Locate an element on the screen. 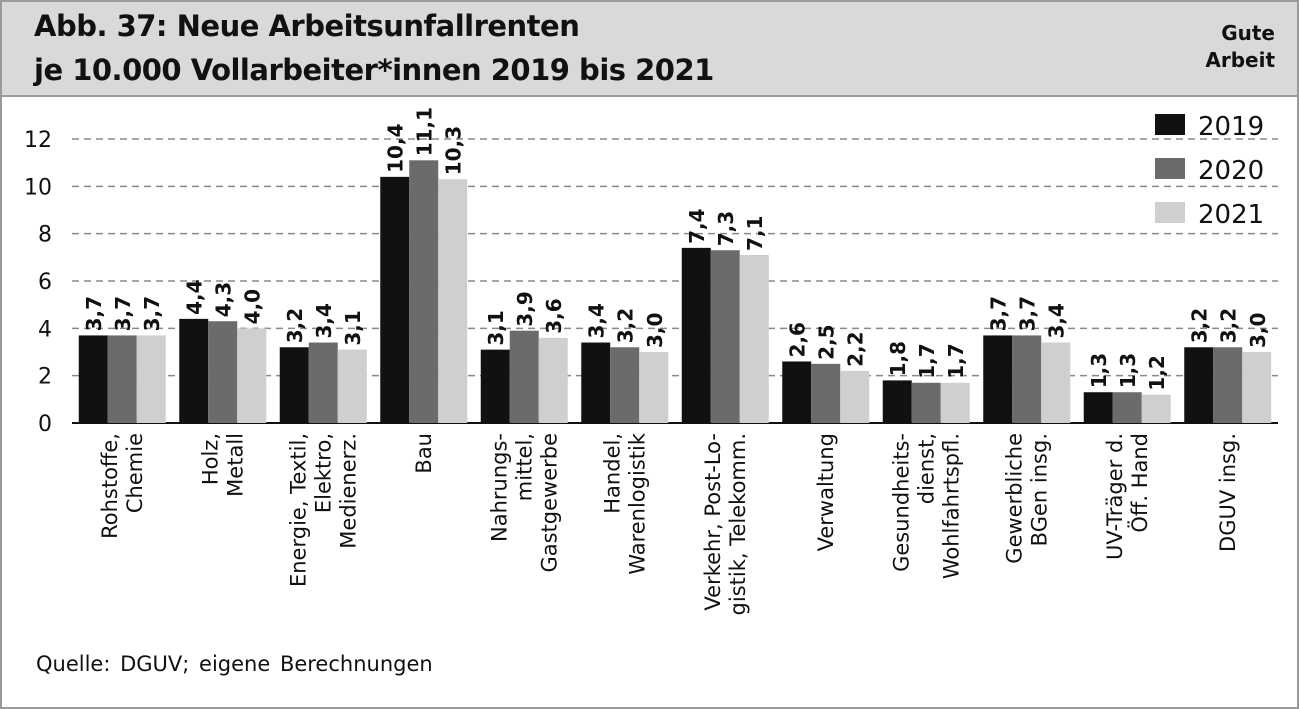  data-label: 2,2 is located at coordinates (856, 348).